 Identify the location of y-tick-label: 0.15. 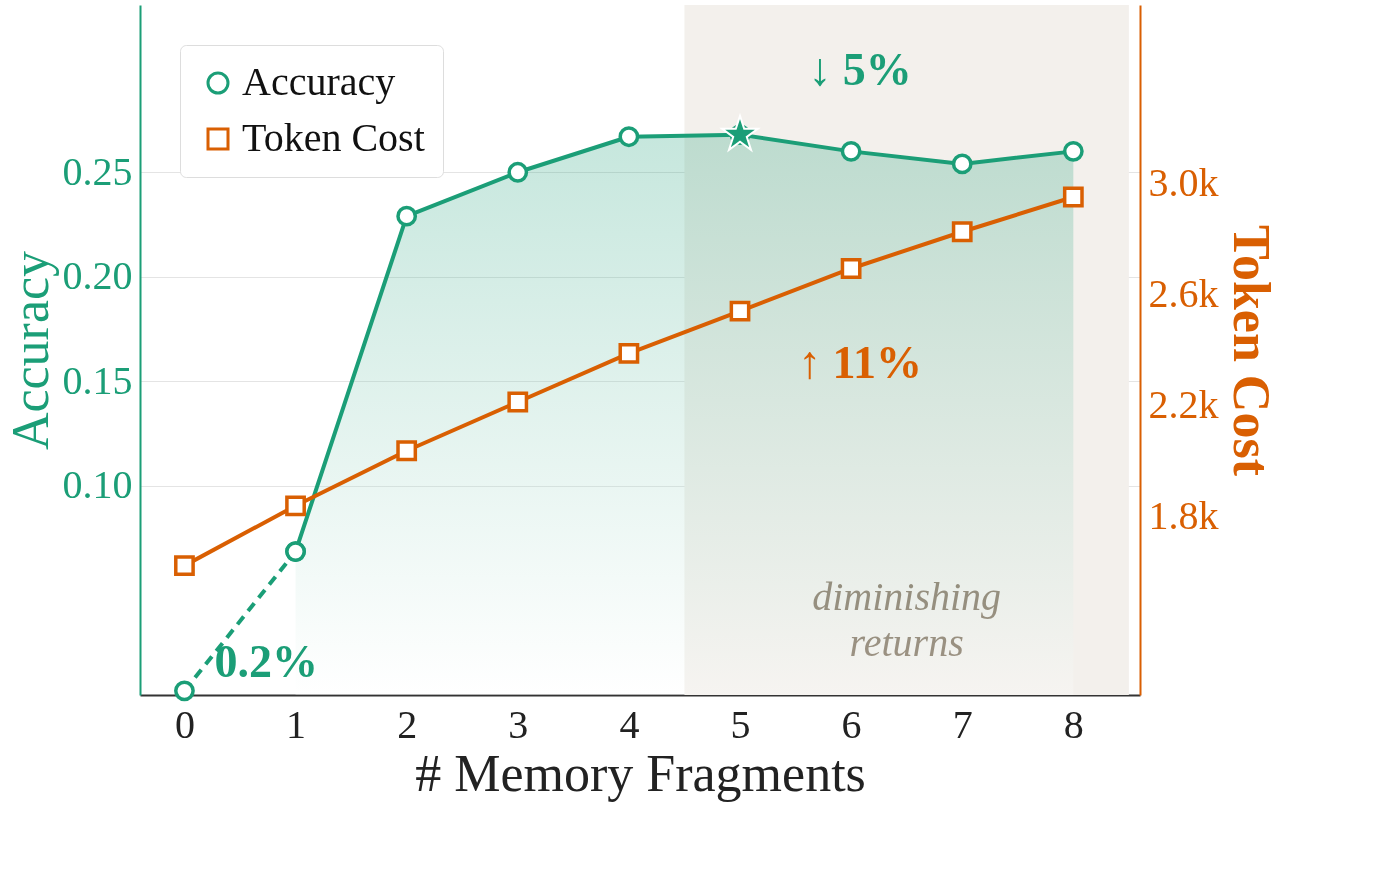
(97, 380).